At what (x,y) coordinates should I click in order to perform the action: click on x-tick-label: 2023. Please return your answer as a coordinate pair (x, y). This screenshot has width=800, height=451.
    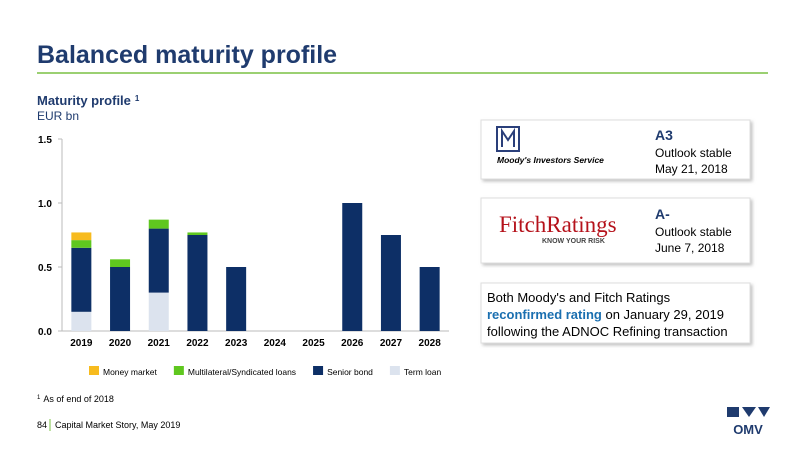
    Looking at the image, I should click on (236, 343).